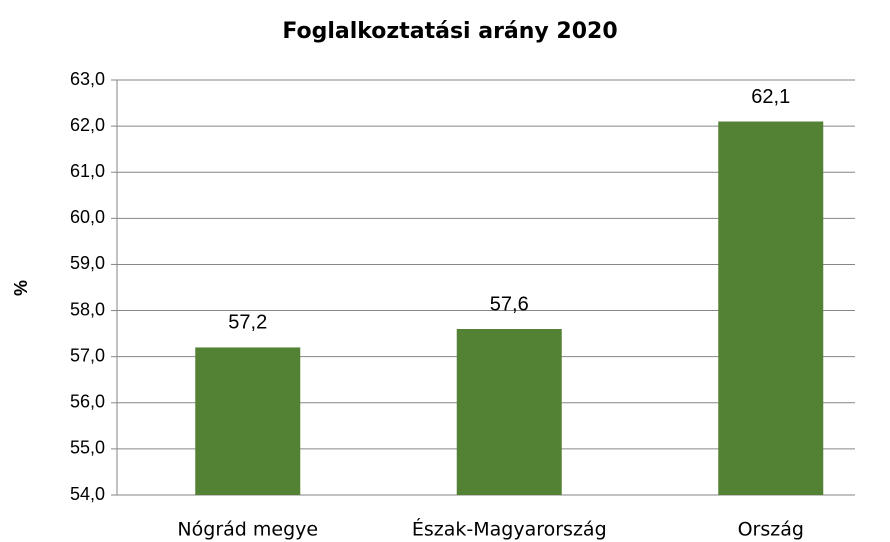  What do you see at coordinates (771, 530) in the screenshot?
I see `x-tick-label: Ország` at bounding box center [771, 530].